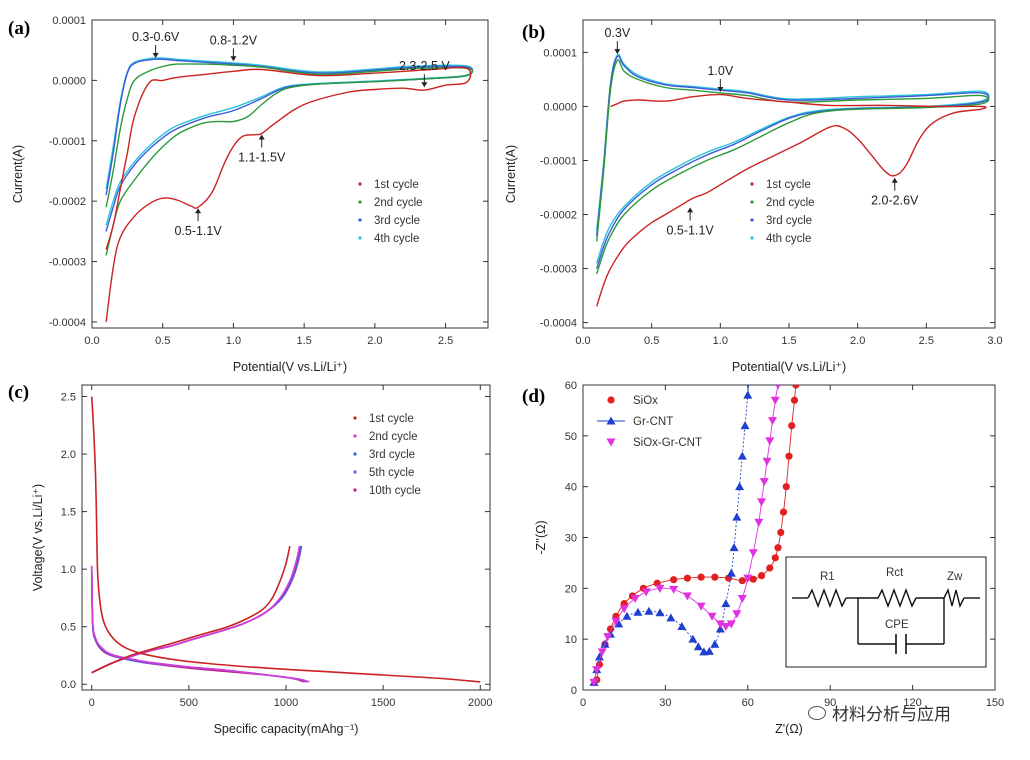 The width and height of the screenshot is (1030, 760). What do you see at coordinates (391, 473) in the screenshot?
I see `legend-label: 5th cycle` at bounding box center [391, 473].